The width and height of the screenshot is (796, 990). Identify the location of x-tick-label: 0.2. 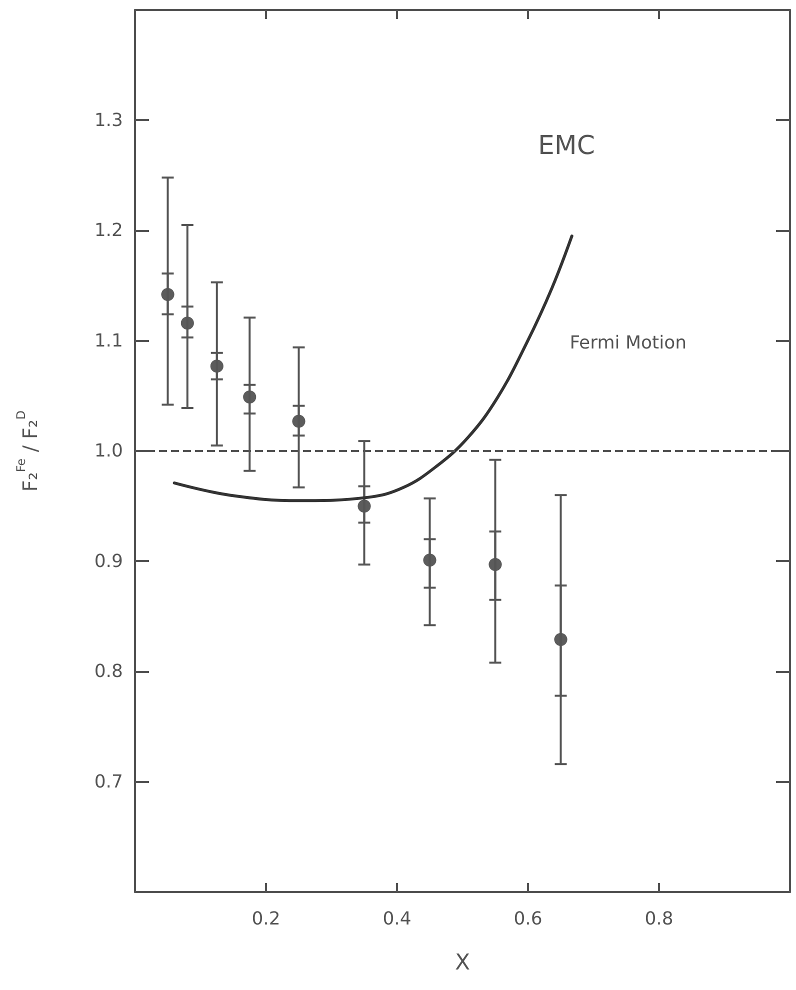
(266, 919).